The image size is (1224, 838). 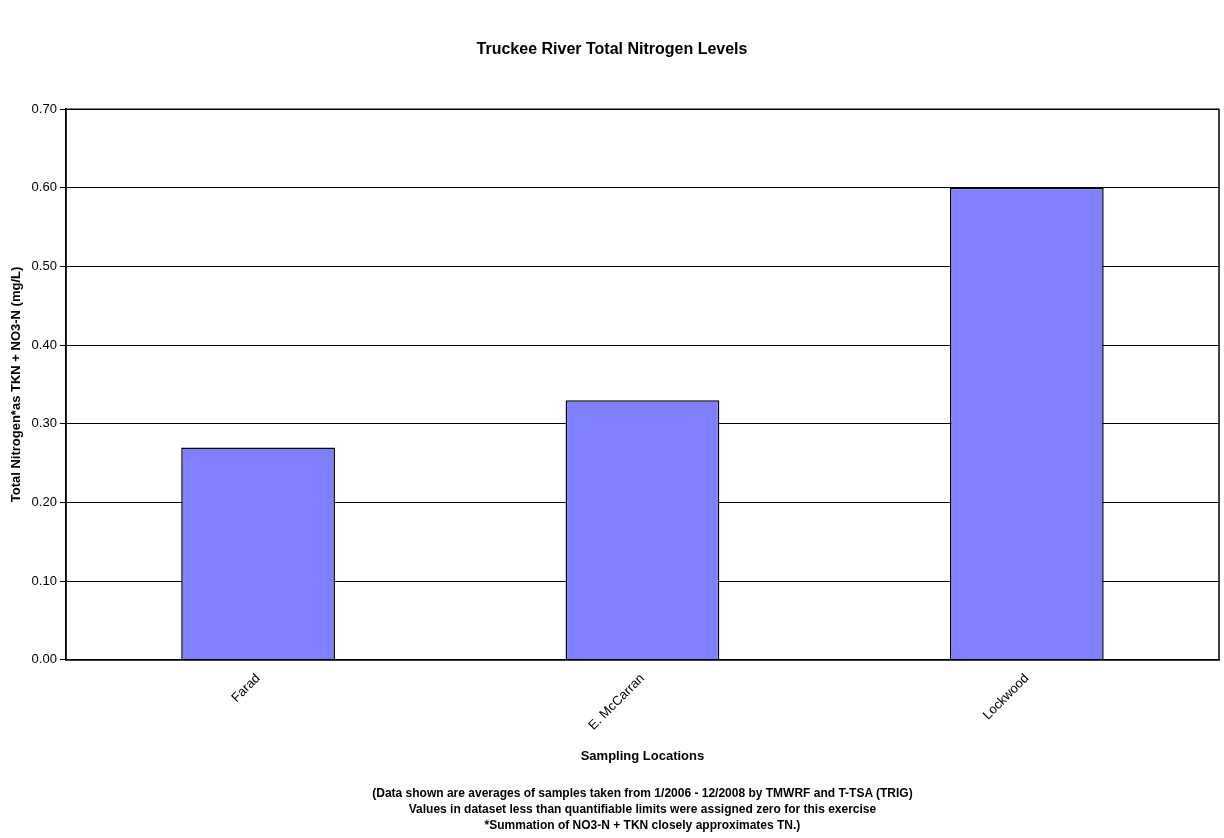 I want to click on y-axis-title: Total Nitrogen*as TKN + NO3-N (mg/L), so click(x=16, y=384).